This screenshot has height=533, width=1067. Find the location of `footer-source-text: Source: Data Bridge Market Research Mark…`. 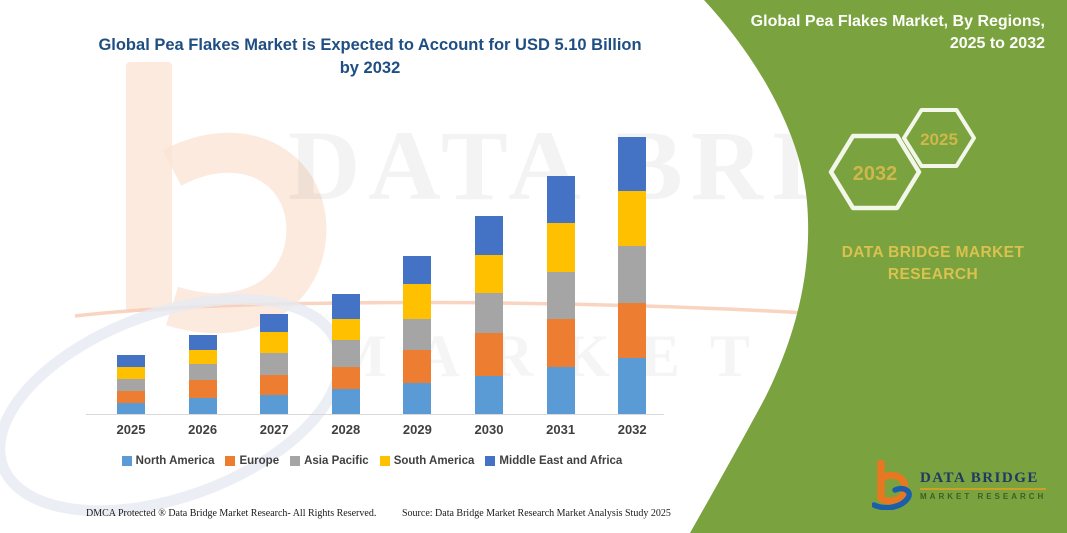

footer-source-text: Source: Data Bridge Market Research Mark… is located at coordinates (536, 513).